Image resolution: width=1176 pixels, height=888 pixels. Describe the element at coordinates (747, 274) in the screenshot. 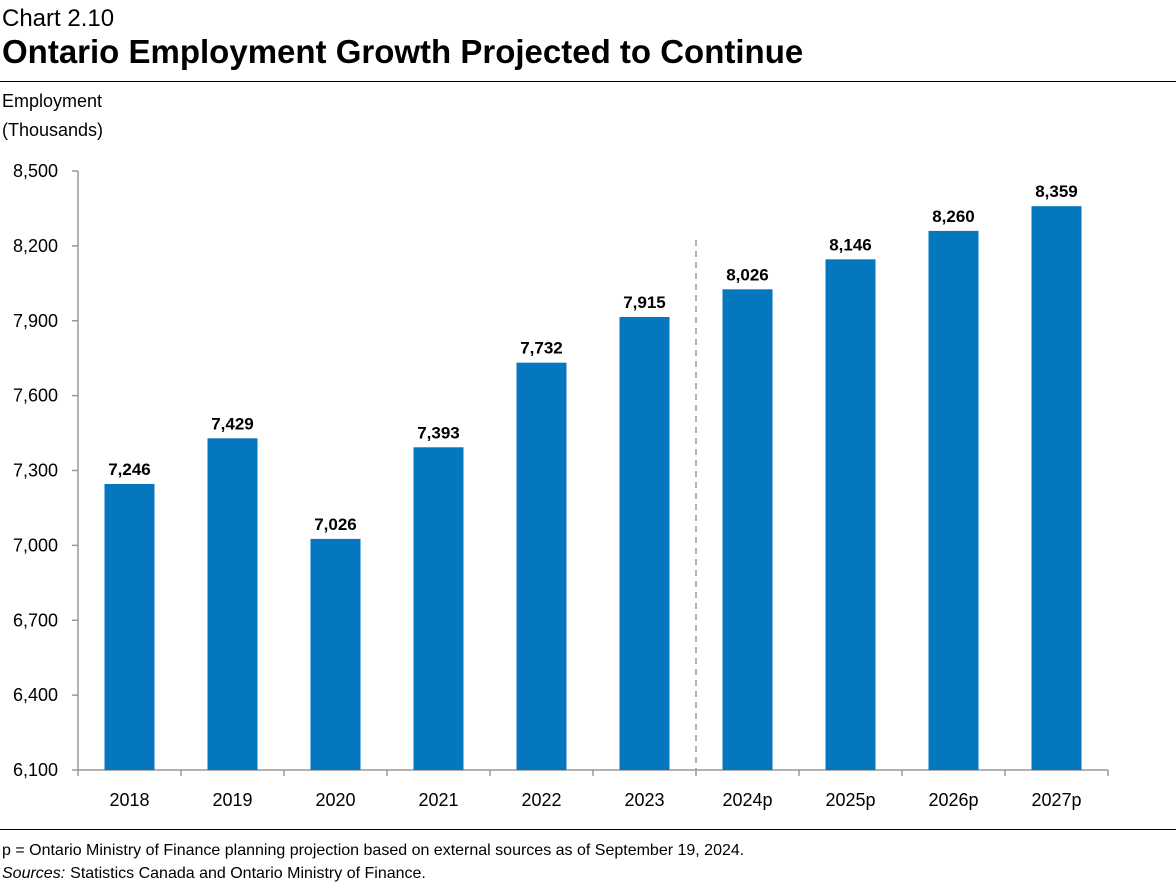

I see `value-label: 8,026` at that location.